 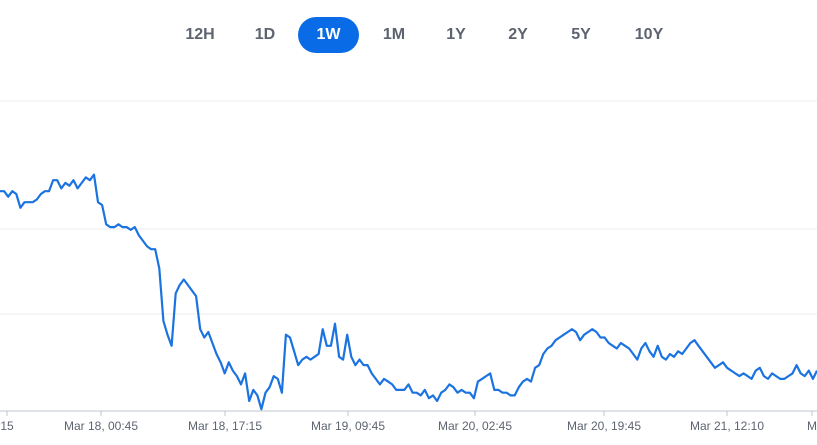 What do you see at coordinates (604, 426) in the screenshot?
I see `x-tick-label: Mar 20, 19:45` at bounding box center [604, 426].